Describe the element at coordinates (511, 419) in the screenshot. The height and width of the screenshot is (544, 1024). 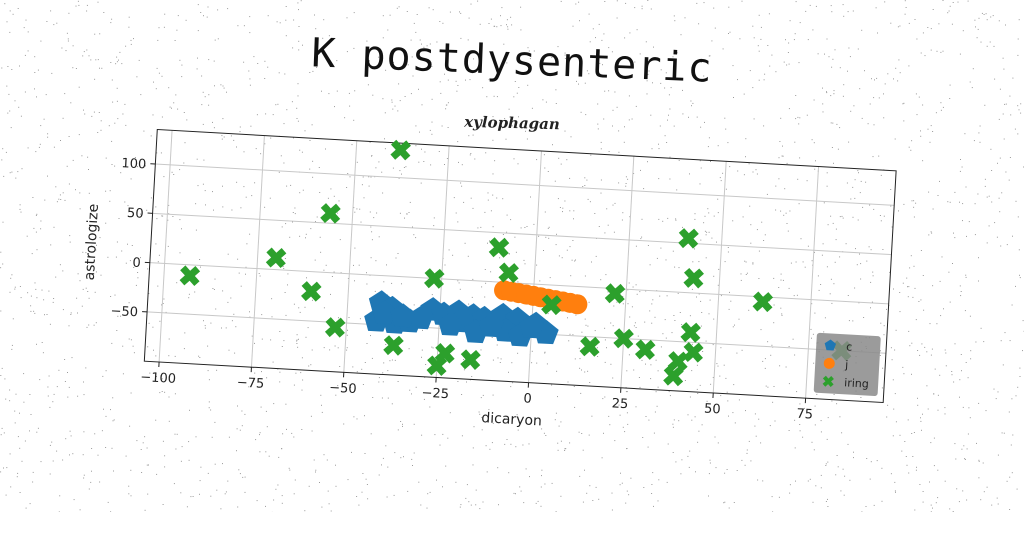
I see `x-axis-label: dicaryon` at that location.